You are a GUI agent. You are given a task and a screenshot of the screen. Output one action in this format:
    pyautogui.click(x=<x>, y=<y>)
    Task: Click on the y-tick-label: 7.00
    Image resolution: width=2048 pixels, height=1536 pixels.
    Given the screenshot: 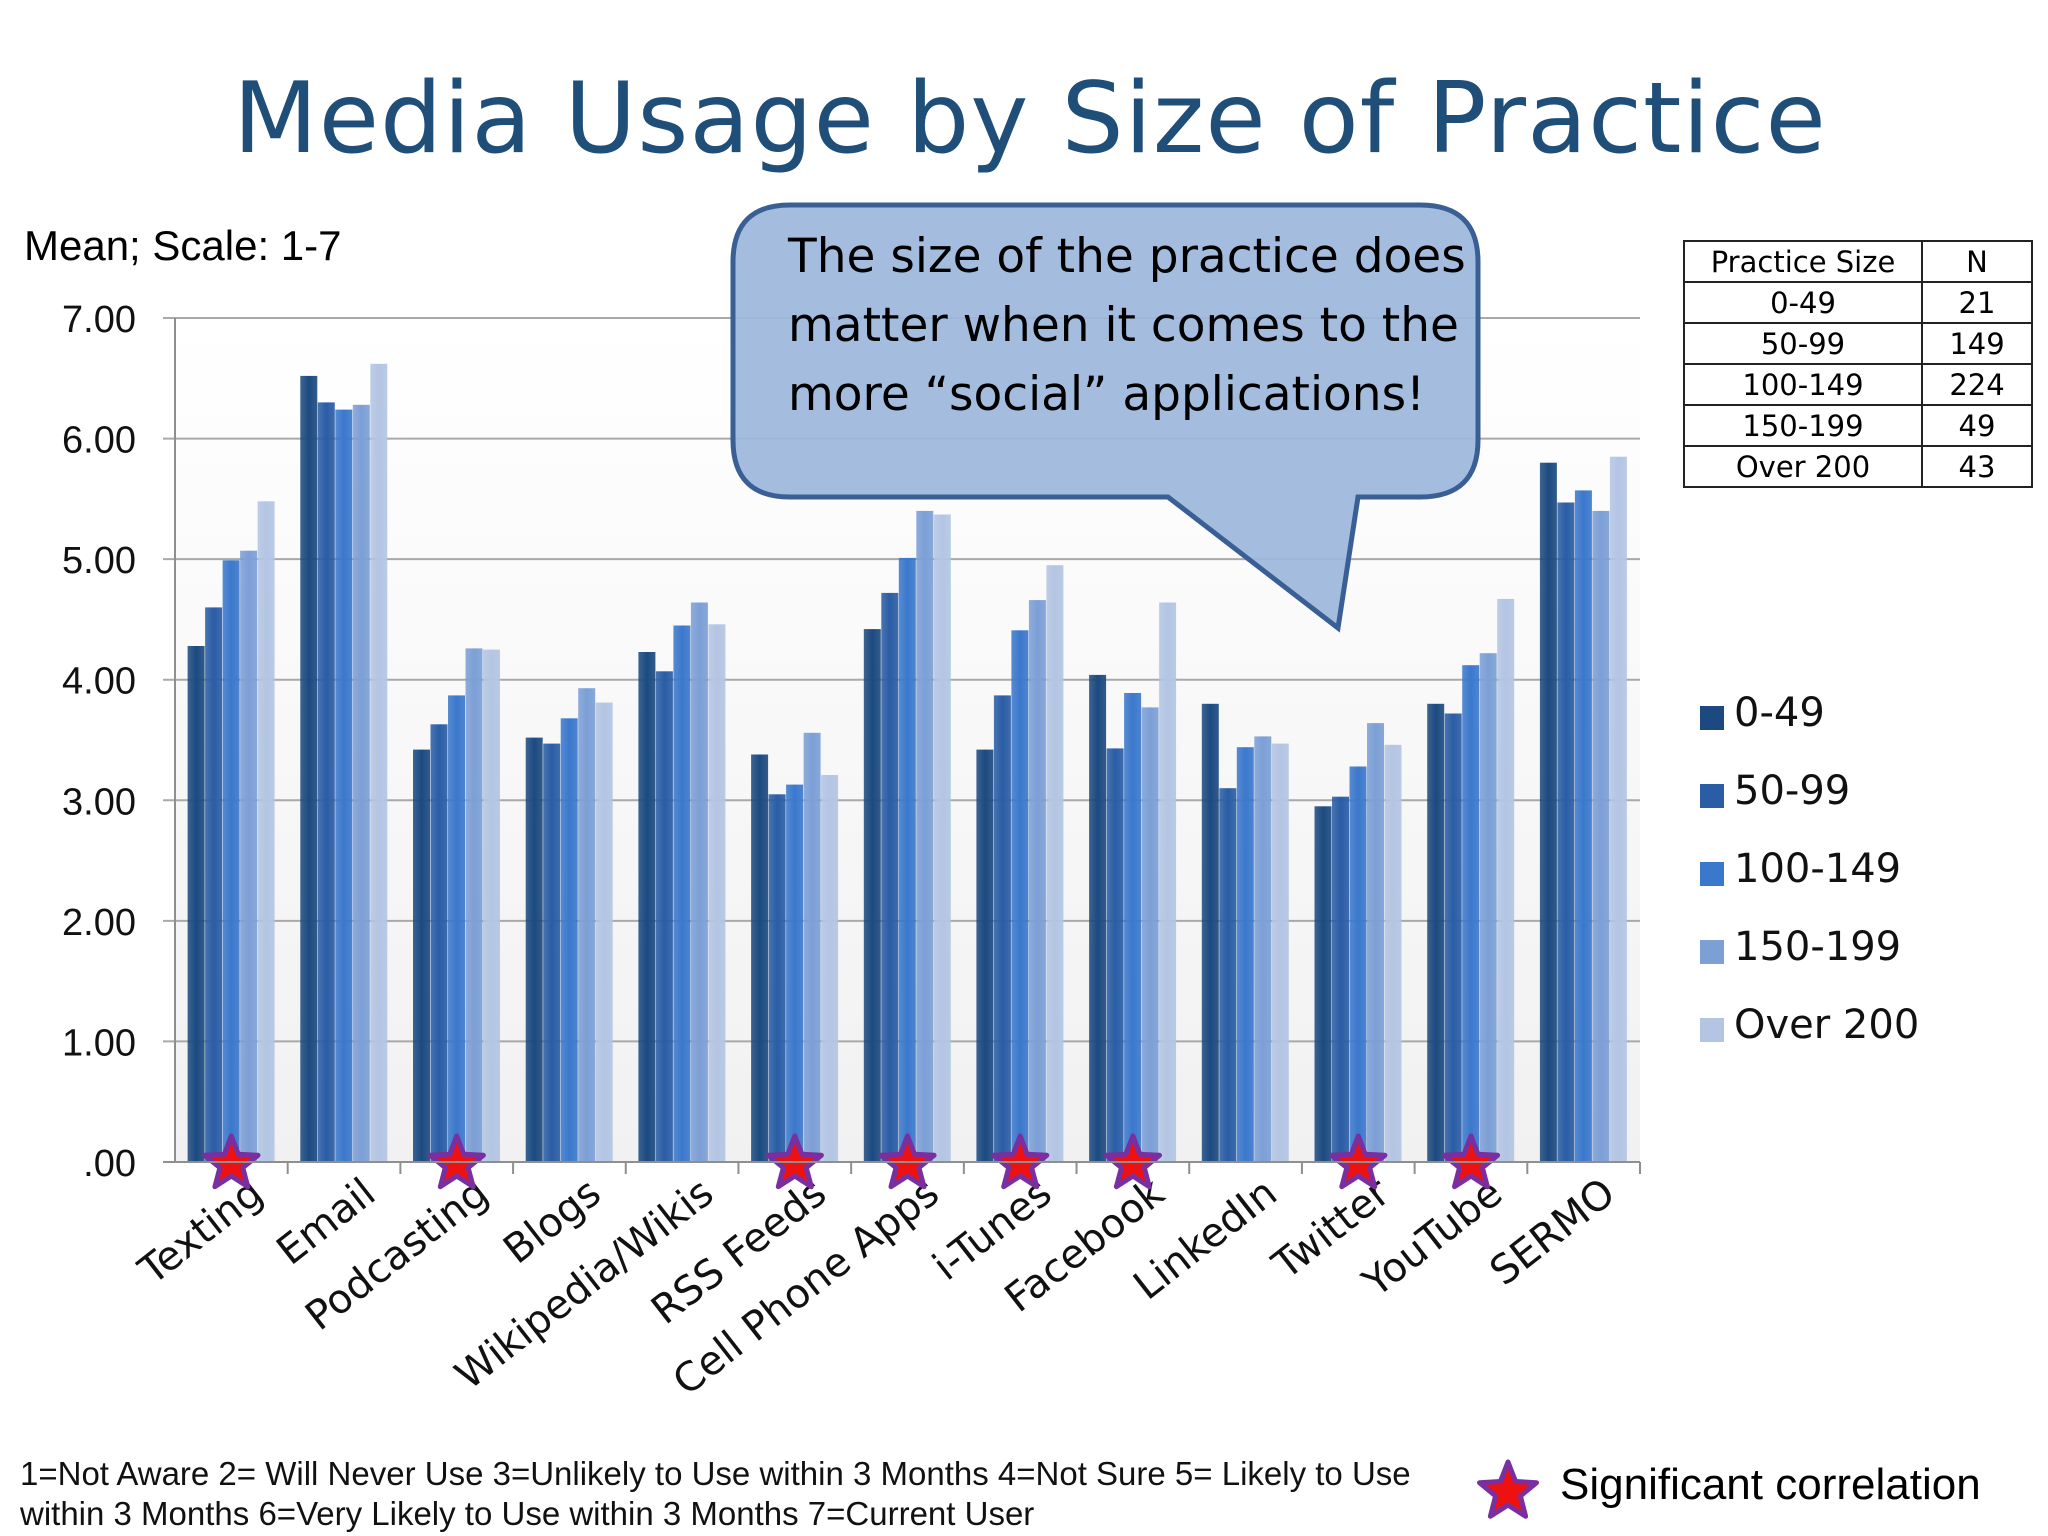 What is the action you would take?
    pyautogui.click(x=99, y=320)
    